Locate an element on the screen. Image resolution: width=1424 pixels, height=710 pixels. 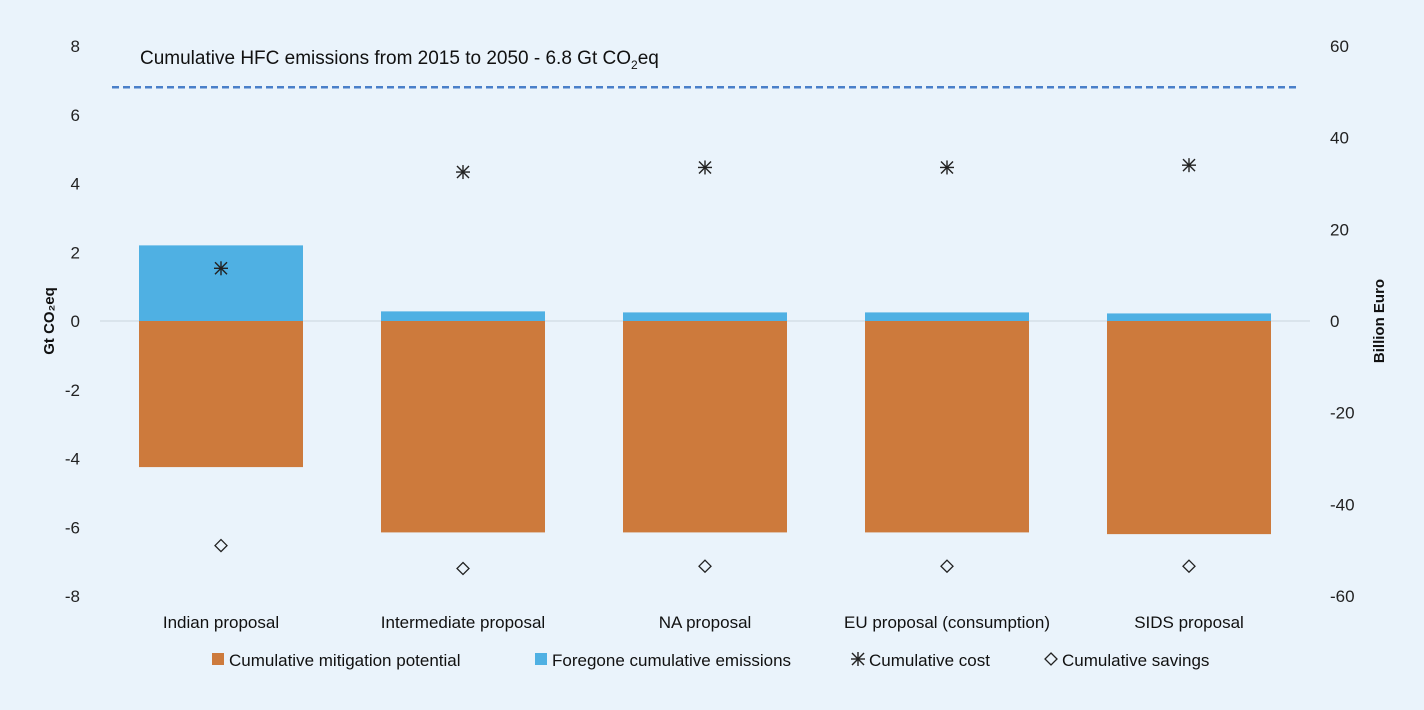
legend-item-1: Foregone cumulative emissions is located at coordinates (663, 660).